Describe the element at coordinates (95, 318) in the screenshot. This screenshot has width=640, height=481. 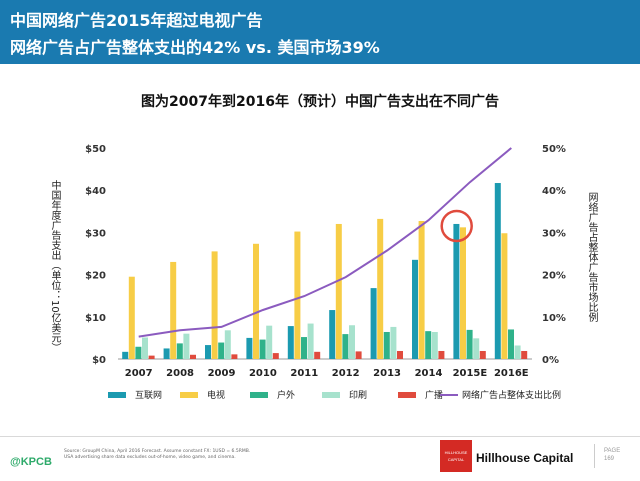
I see `y-tick-label-left: $10` at that location.